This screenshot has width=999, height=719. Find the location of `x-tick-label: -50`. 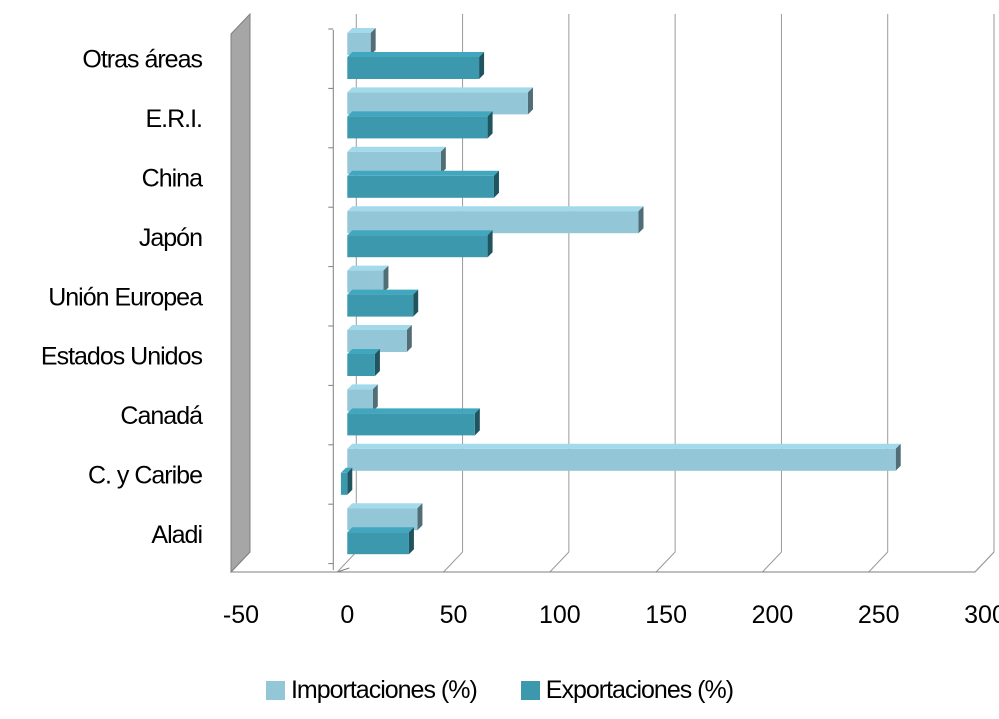

x-tick-label: -50 is located at coordinates (241, 615).